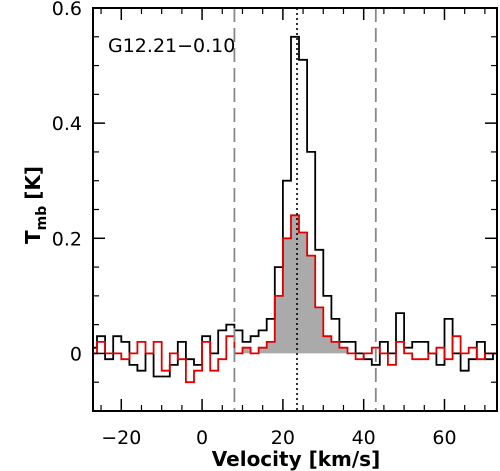  I want to click on x-tick-label: 20, so click(283, 438).